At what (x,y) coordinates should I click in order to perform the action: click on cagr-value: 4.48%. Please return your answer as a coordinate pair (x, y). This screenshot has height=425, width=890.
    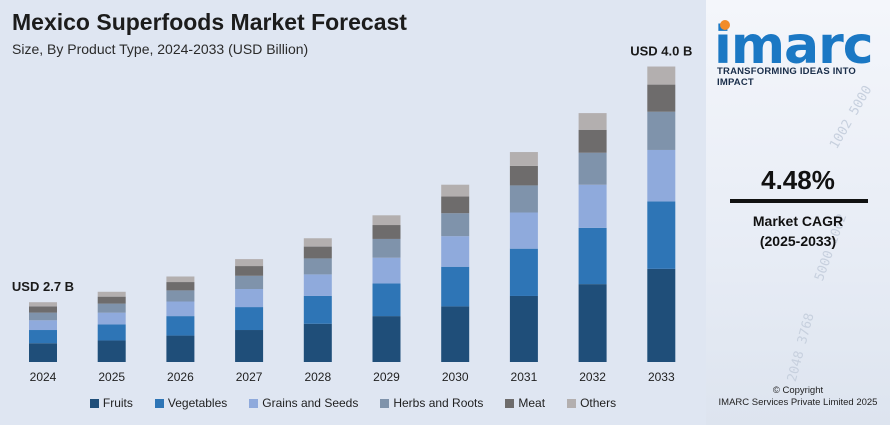
    Looking at the image, I should click on (798, 180).